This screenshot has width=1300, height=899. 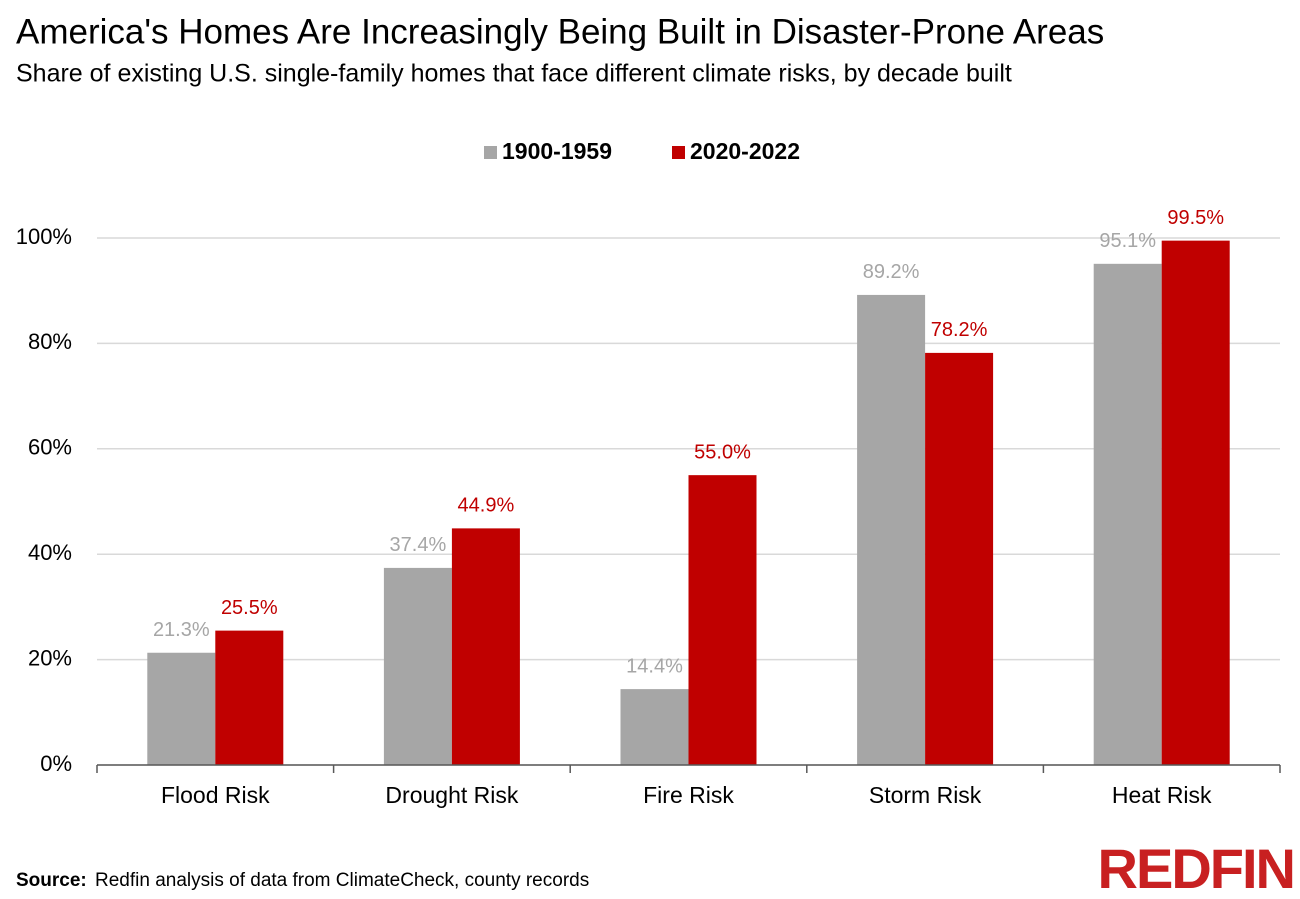 What do you see at coordinates (1162, 795) in the screenshot?
I see `x-tick-label: Heat Risk` at bounding box center [1162, 795].